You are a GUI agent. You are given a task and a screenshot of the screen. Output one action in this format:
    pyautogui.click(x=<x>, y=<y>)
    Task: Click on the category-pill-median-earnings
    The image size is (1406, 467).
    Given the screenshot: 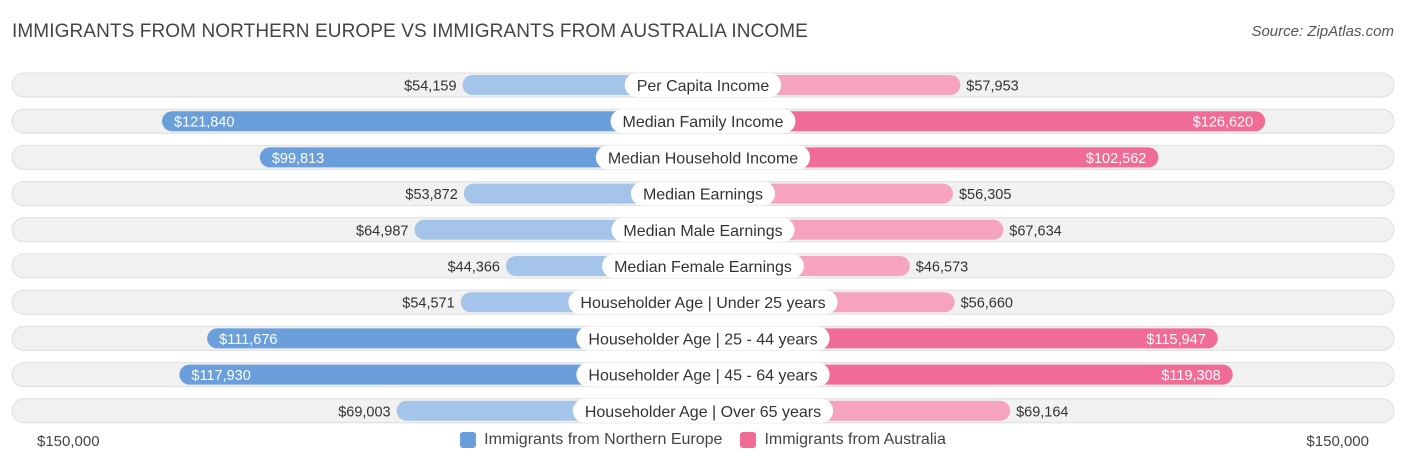 What is the action you would take?
    pyautogui.click(x=703, y=193)
    